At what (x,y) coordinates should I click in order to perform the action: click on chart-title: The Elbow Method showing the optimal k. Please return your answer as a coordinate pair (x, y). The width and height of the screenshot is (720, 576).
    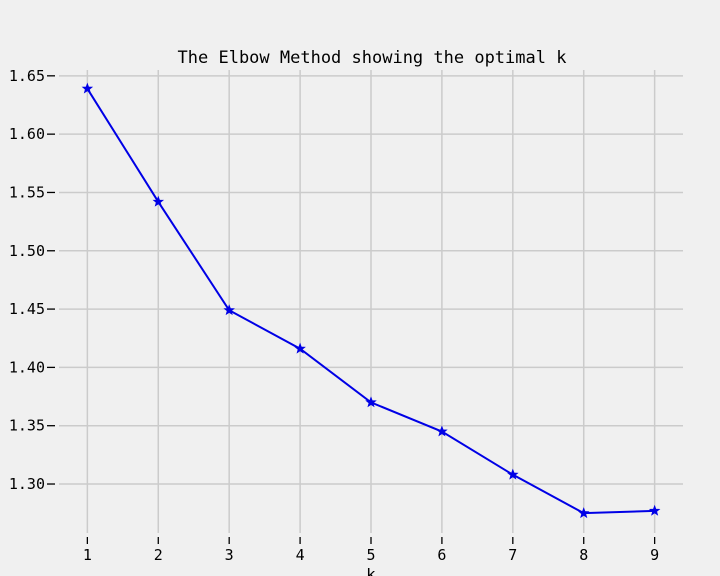
    Looking at the image, I should click on (372, 58).